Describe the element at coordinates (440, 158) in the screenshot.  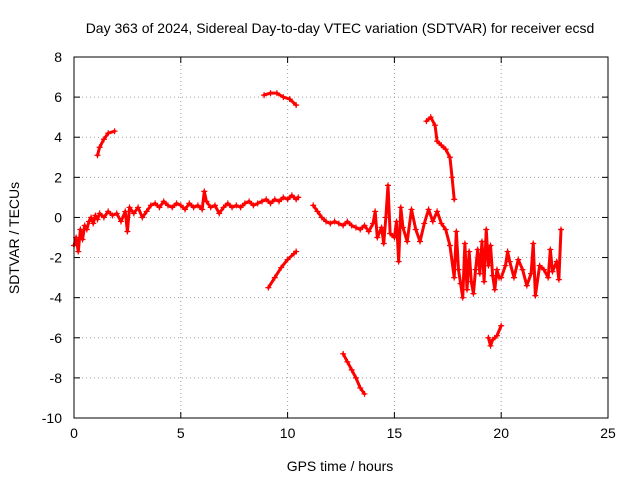
I see `series-high-arc-late` at that location.